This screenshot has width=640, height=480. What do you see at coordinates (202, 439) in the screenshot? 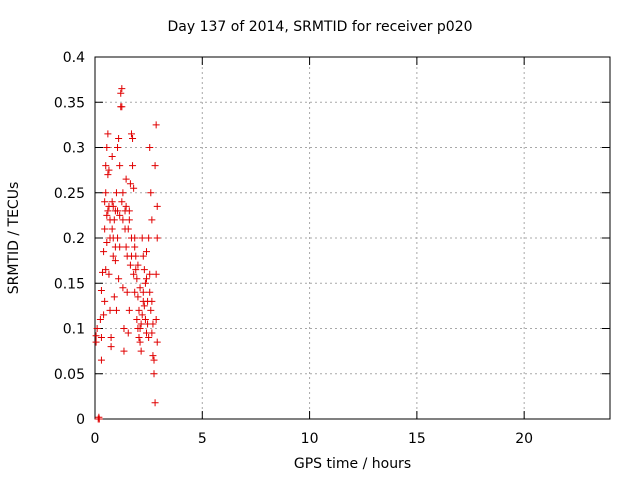
I see `x-tick-label: 5` at bounding box center [202, 439].